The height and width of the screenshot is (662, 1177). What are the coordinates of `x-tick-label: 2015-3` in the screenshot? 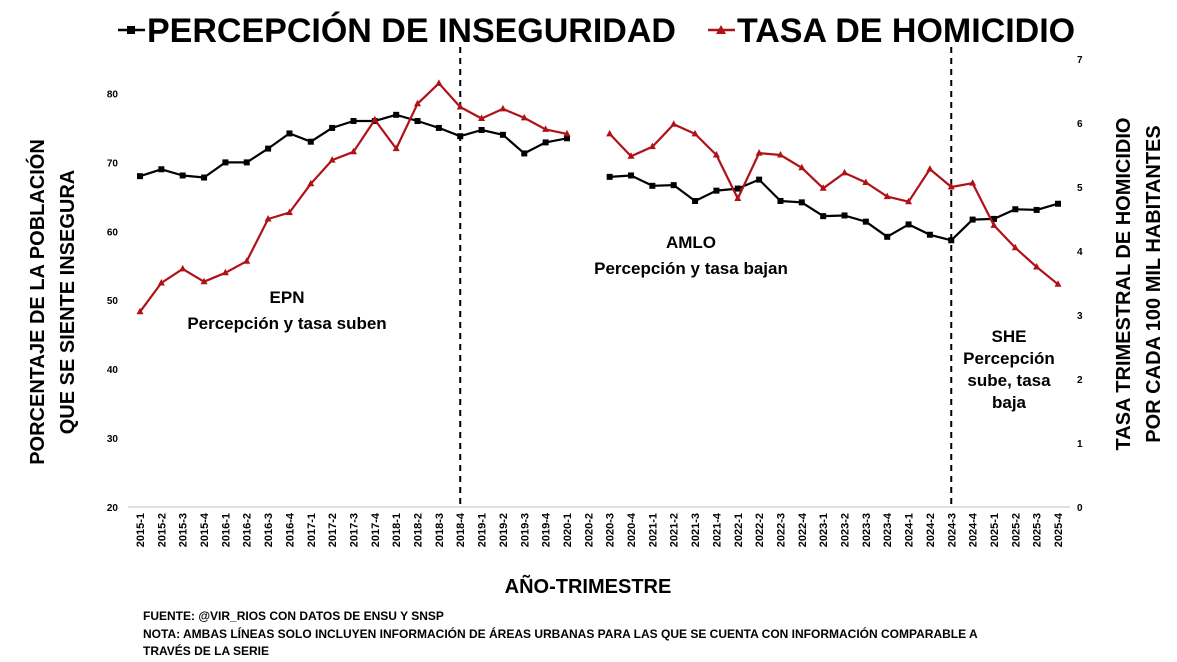 It's located at (184, 530).